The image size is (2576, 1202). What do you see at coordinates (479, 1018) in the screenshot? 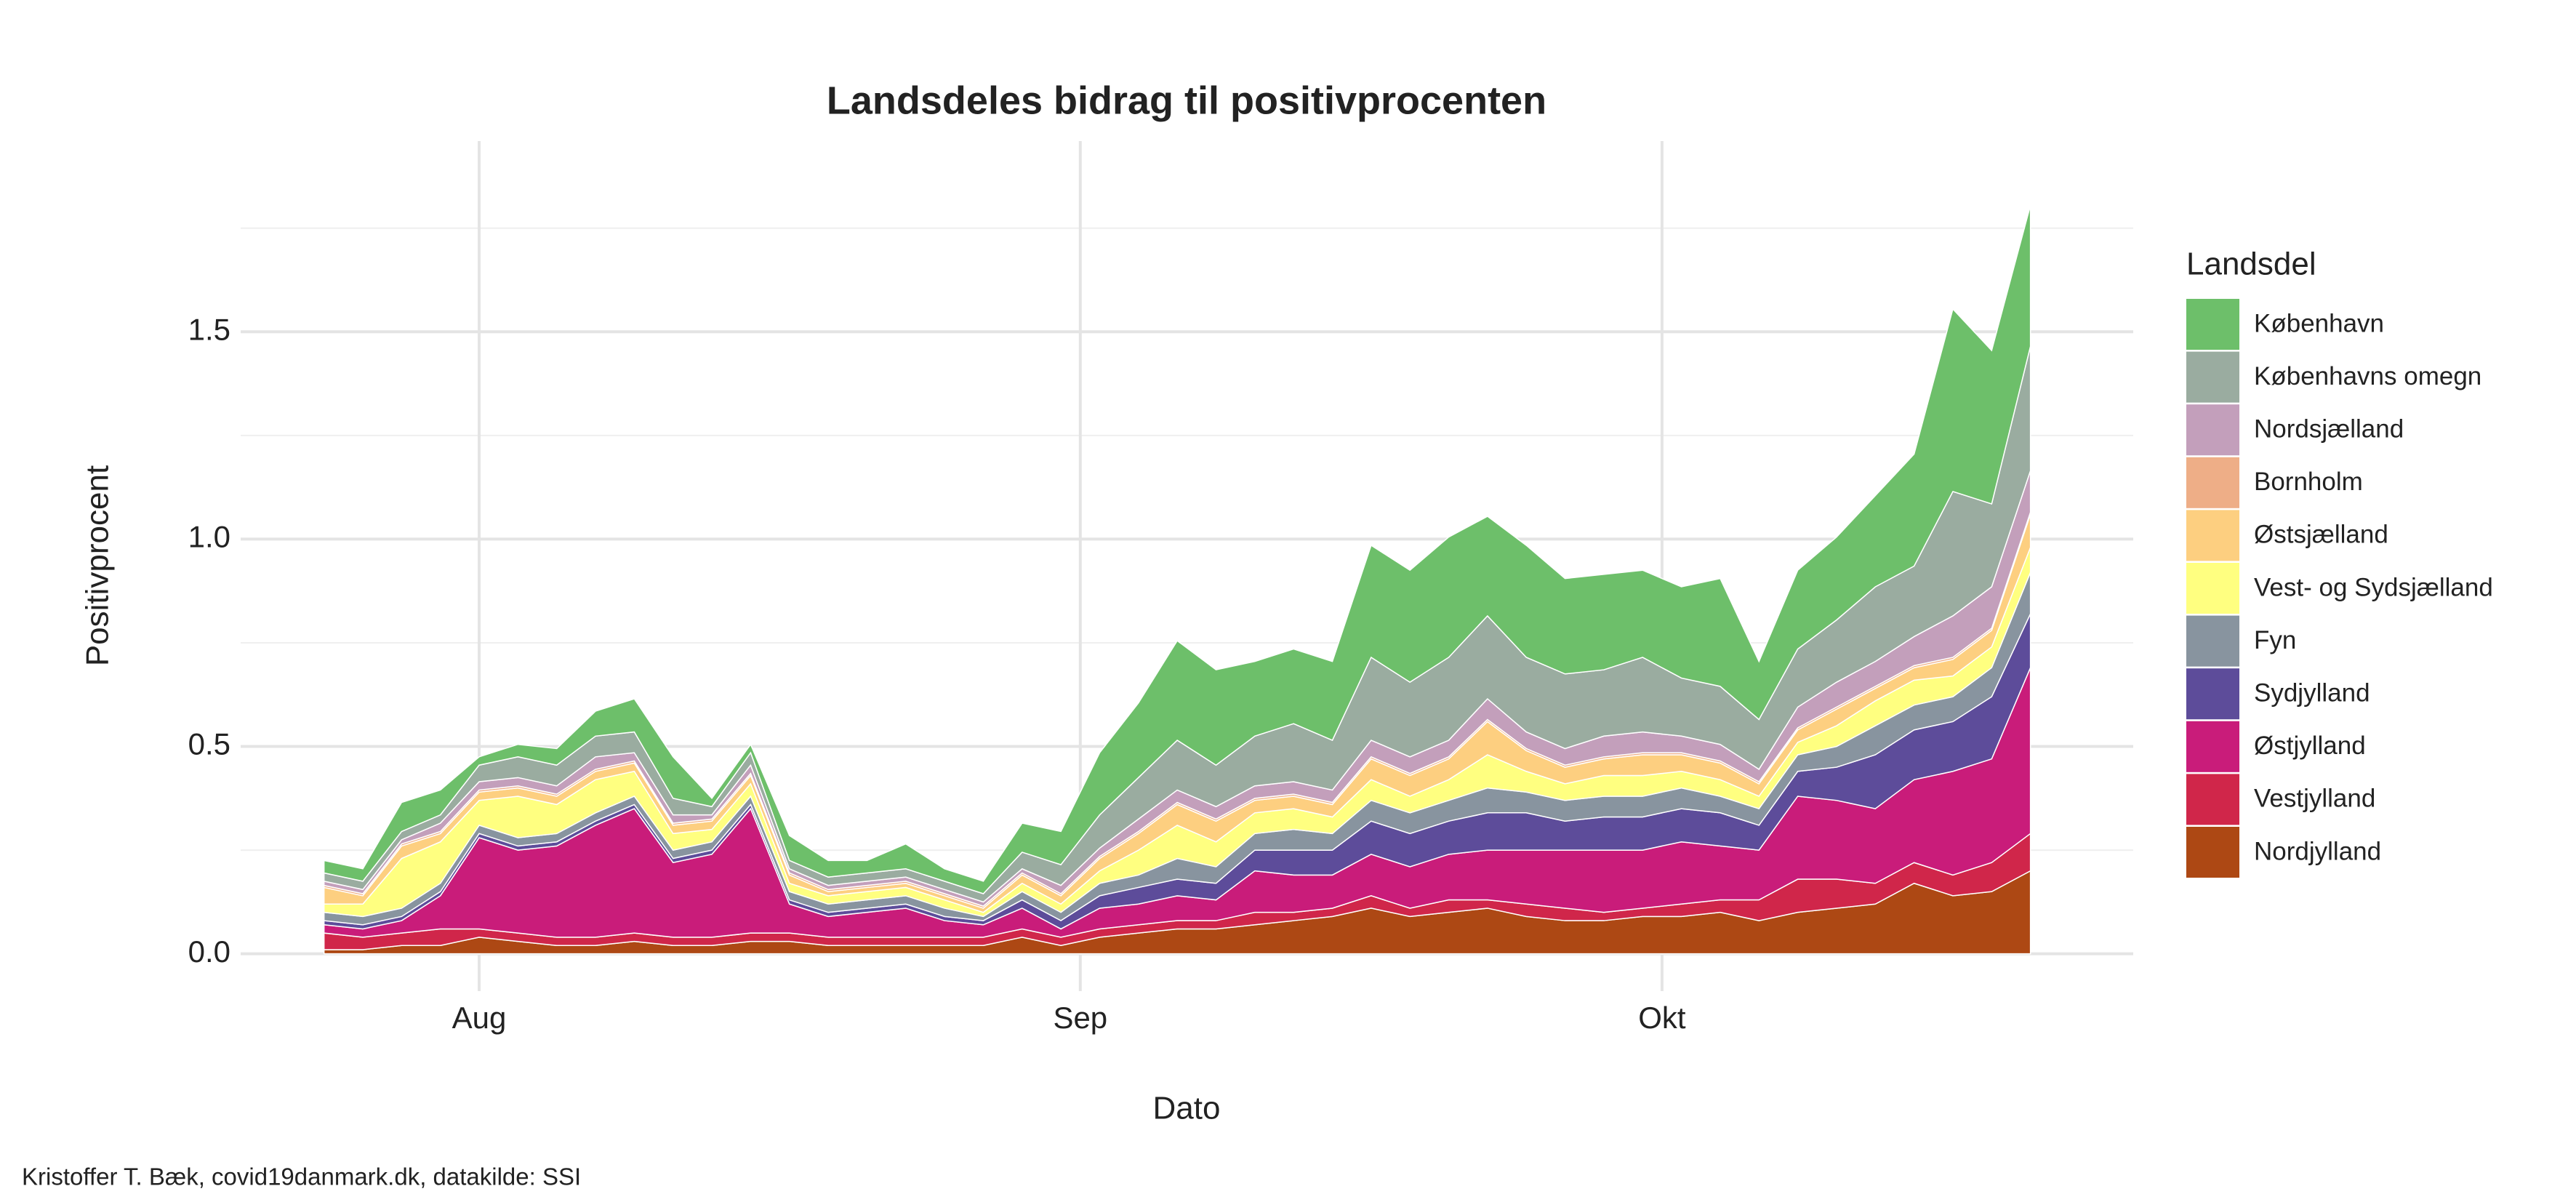
I see `x-tick-label: Aug` at bounding box center [479, 1018].